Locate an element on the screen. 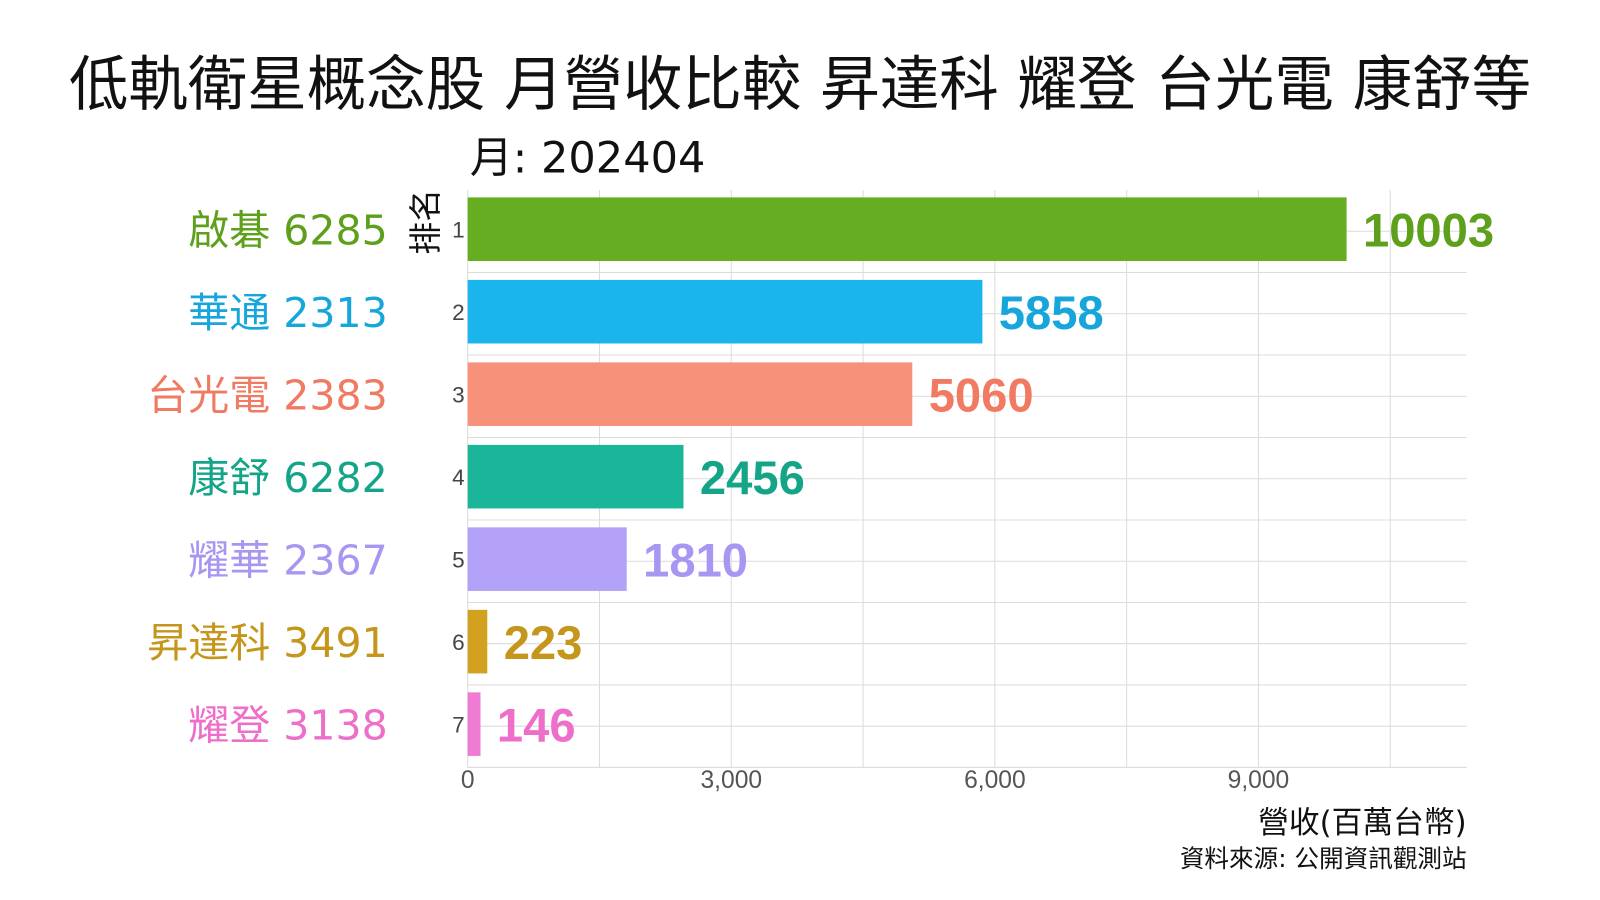 This screenshot has width=1600, height=900. value-label: 1810 is located at coordinates (695, 560).